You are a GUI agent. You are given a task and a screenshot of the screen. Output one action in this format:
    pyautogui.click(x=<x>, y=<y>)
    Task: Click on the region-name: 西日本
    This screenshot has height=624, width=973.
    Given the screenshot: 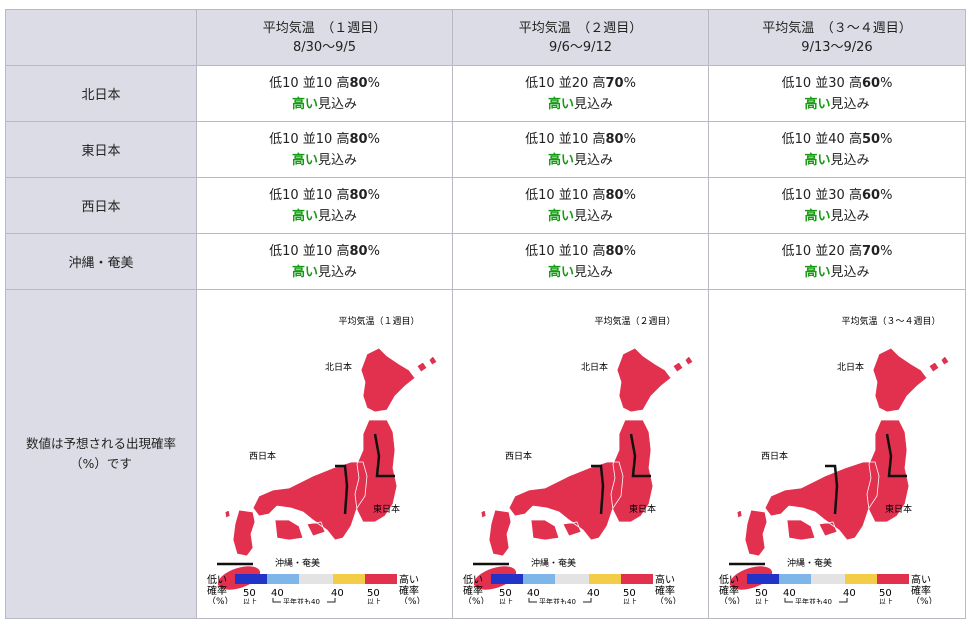 What is the action you would take?
    pyautogui.click(x=101, y=205)
    